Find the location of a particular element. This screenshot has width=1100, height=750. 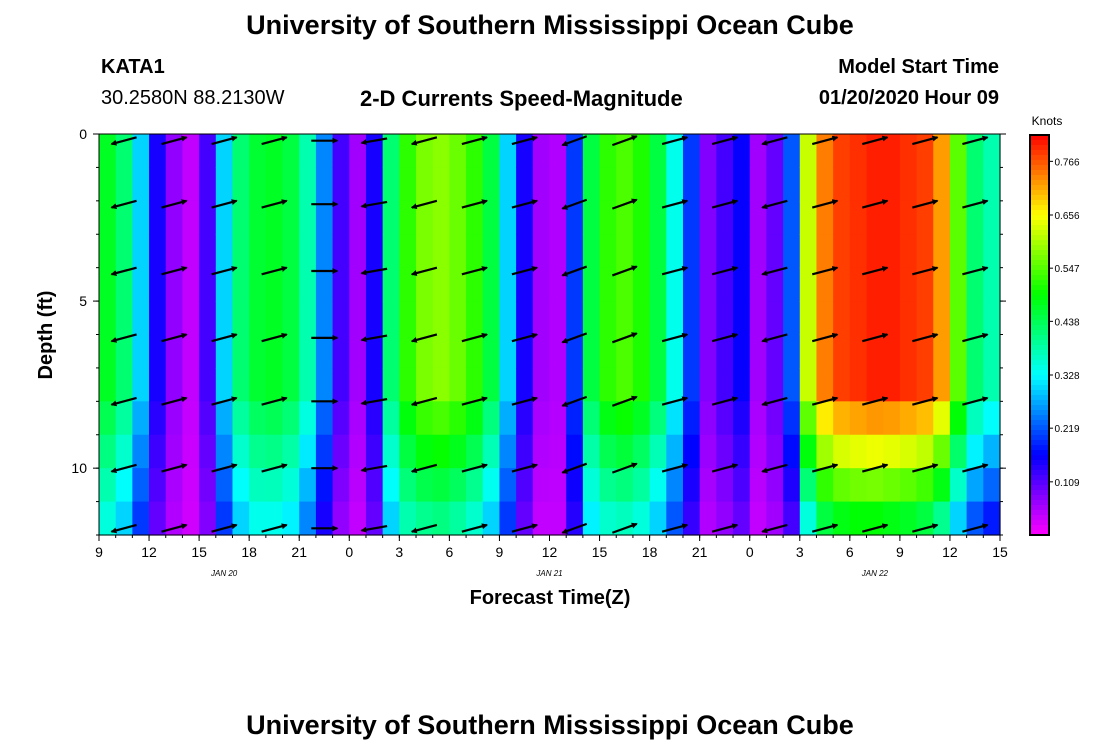

x-tick-label: 3 is located at coordinates (399, 552).